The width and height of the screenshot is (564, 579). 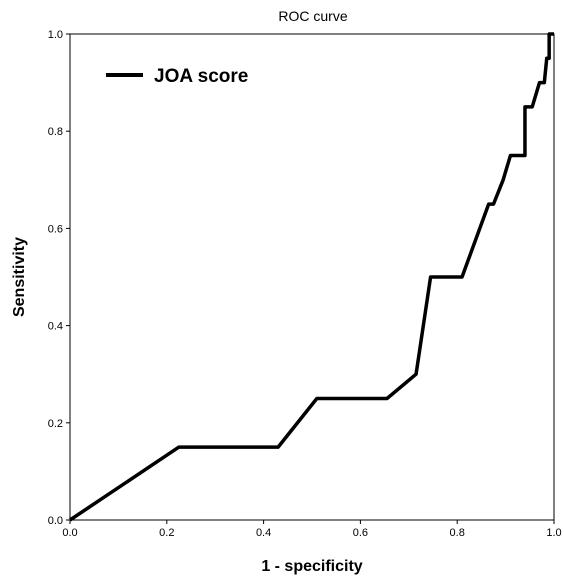 I want to click on legend: JOA score, so click(x=177, y=76).